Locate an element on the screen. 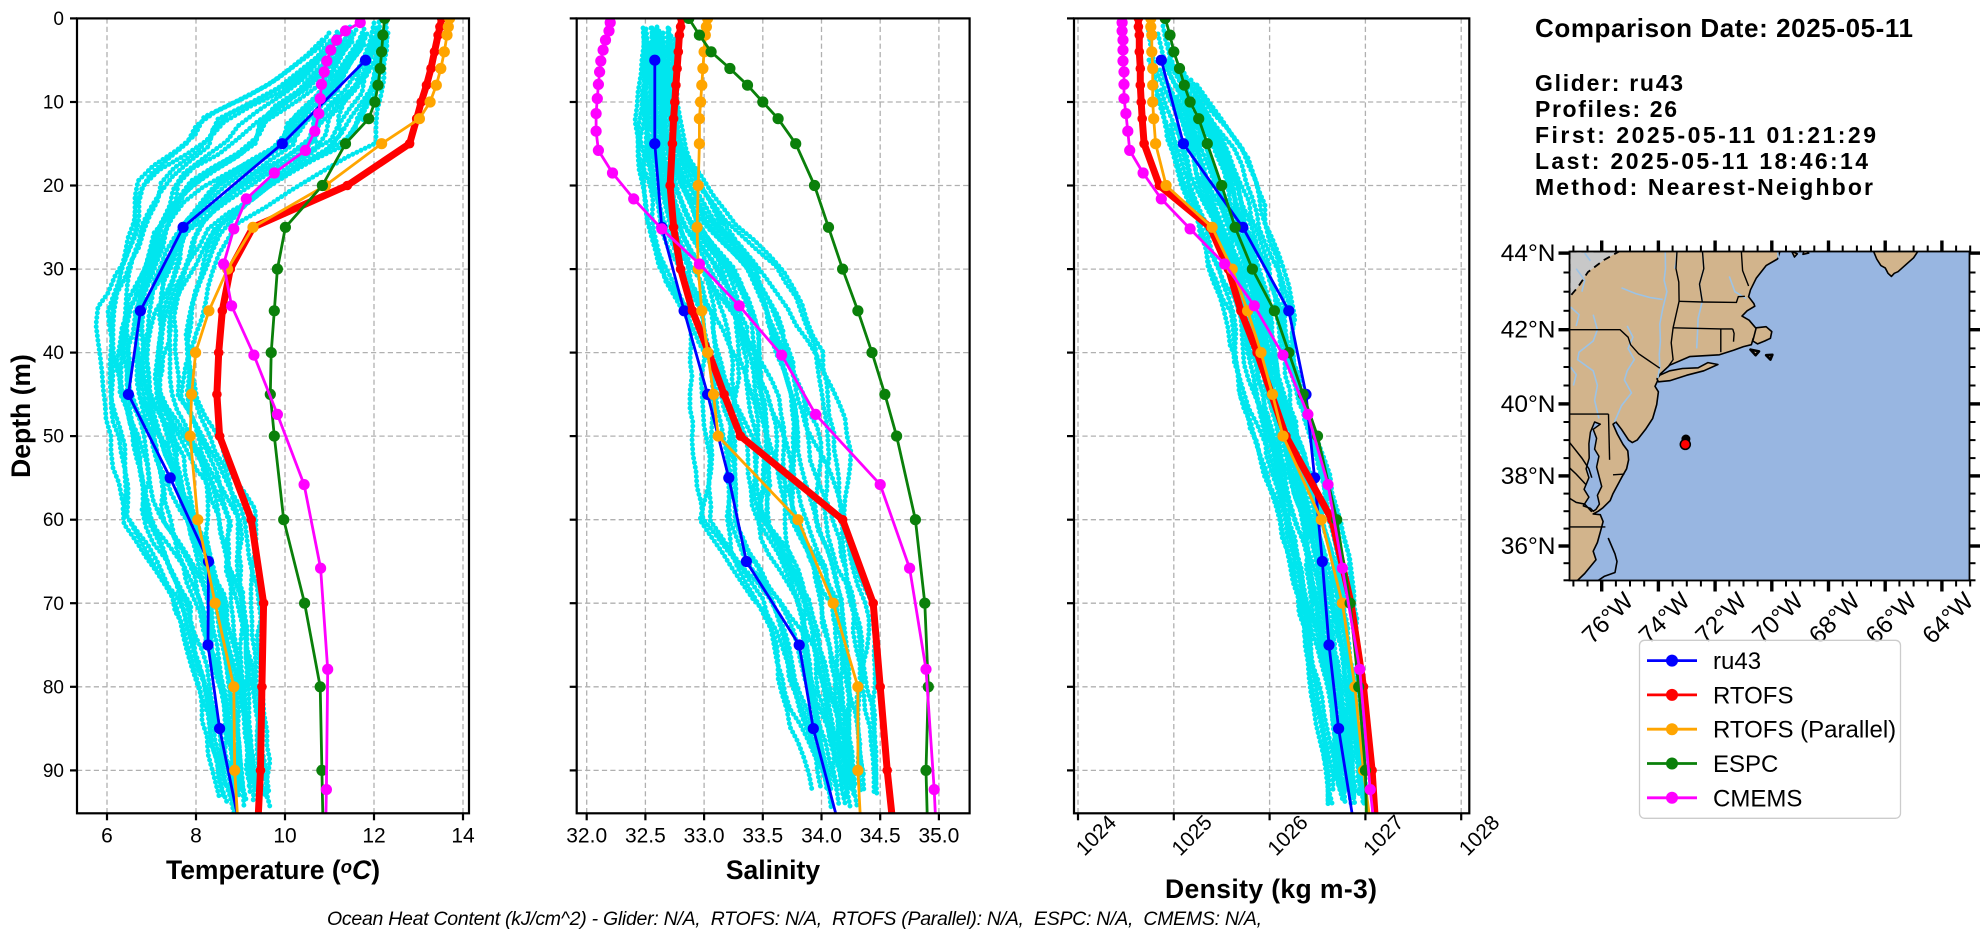  svg-text: 12 is located at coordinates (373, 835).